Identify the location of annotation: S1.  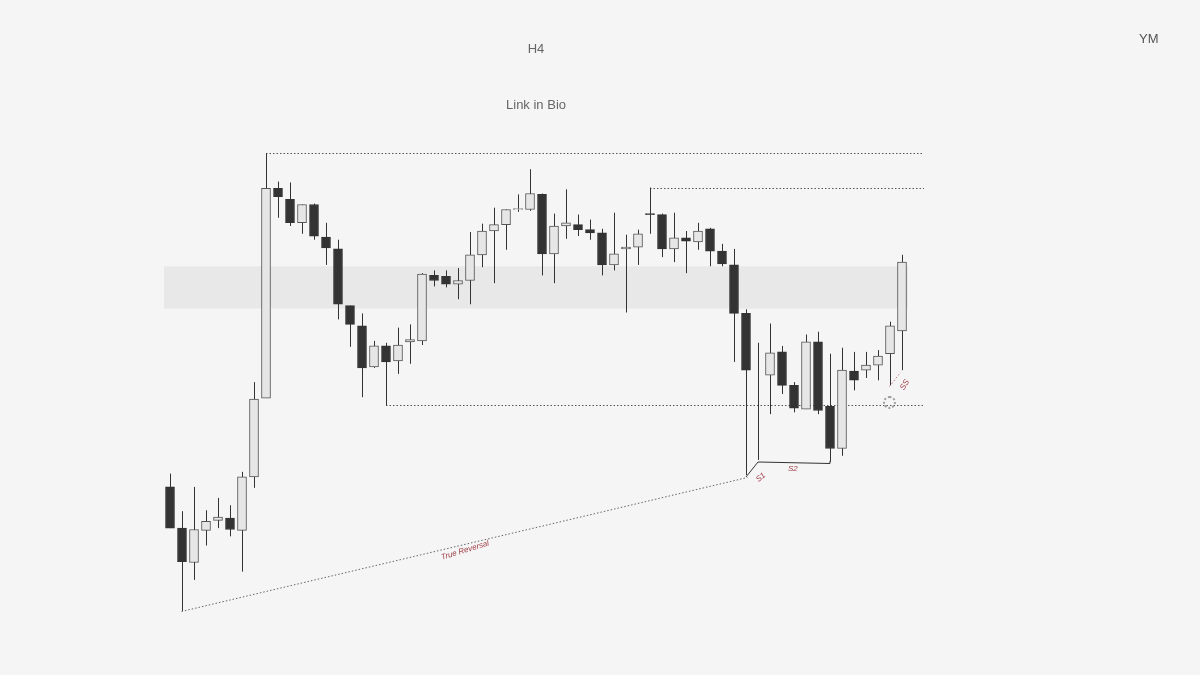
(761, 477).